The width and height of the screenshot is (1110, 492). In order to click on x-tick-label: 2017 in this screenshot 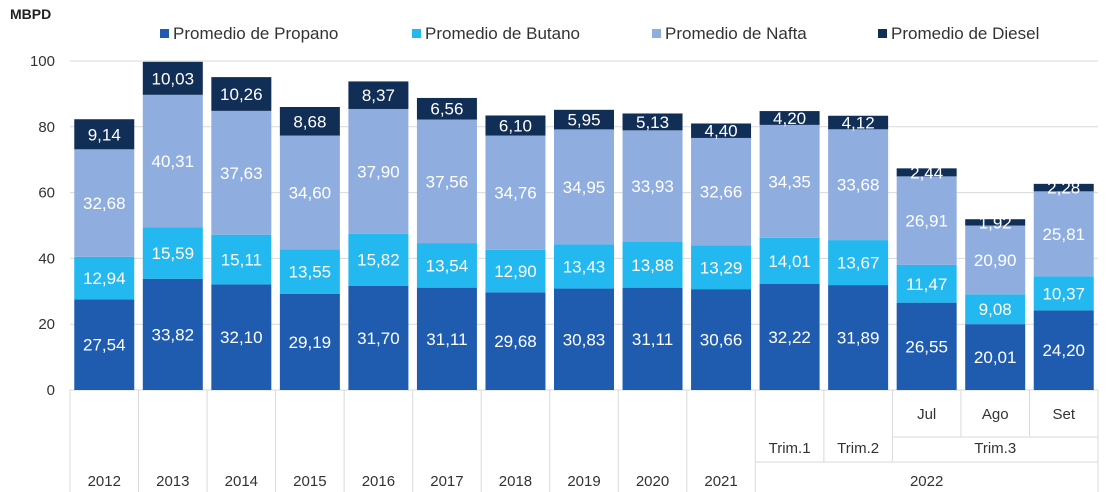, I will do `click(446, 481)`.